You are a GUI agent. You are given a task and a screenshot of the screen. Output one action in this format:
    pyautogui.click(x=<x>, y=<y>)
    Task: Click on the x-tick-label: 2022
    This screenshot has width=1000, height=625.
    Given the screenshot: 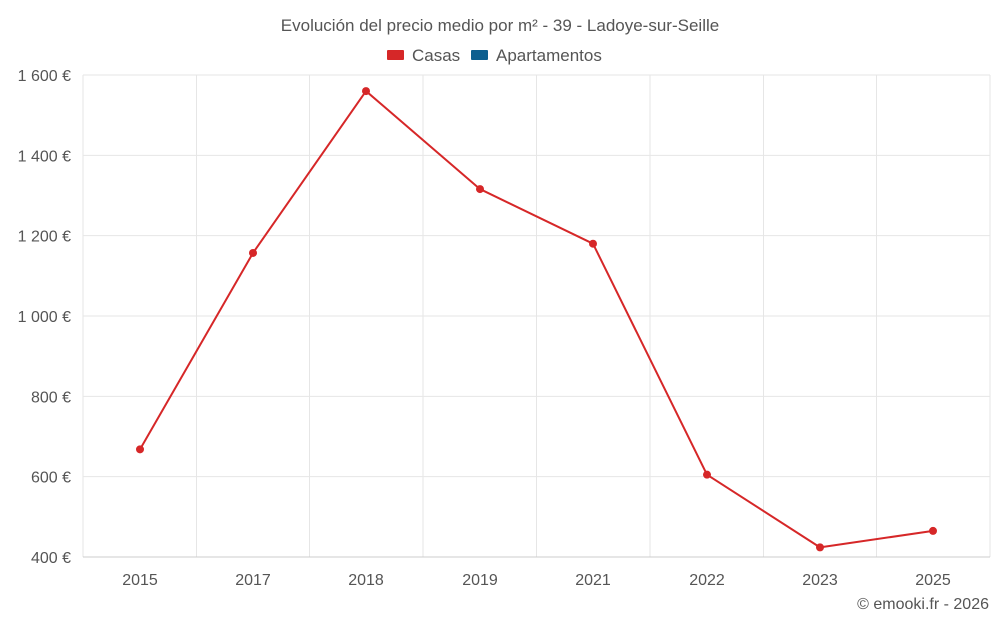 What is the action you would take?
    pyautogui.click(x=707, y=580)
    